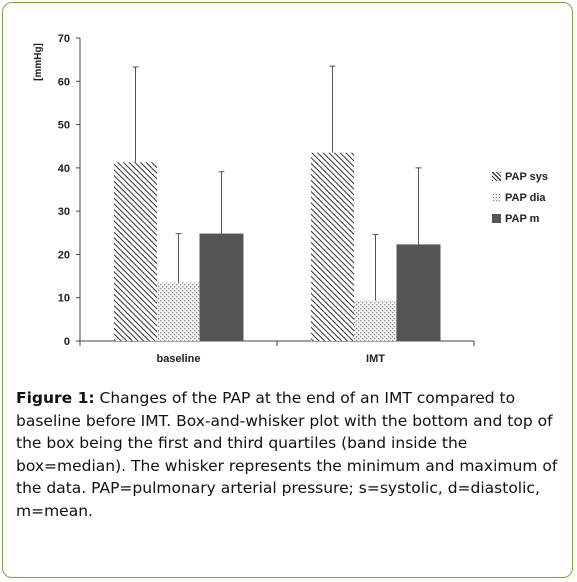  What do you see at coordinates (64, 255) in the screenshot?
I see `y-tick-label: 20` at bounding box center [64, 255].